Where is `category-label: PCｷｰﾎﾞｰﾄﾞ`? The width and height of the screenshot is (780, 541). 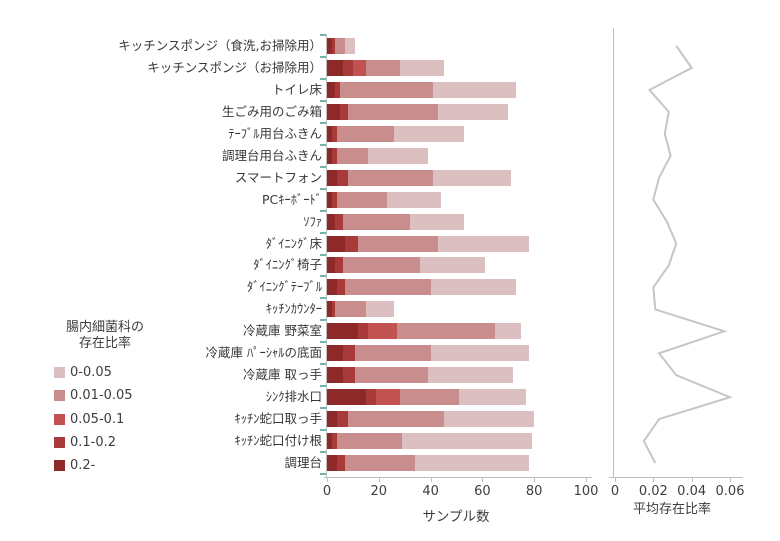 category-label: PCｷｰﾎﾞｰﾄﾞ is located at coordinates (291, 199).